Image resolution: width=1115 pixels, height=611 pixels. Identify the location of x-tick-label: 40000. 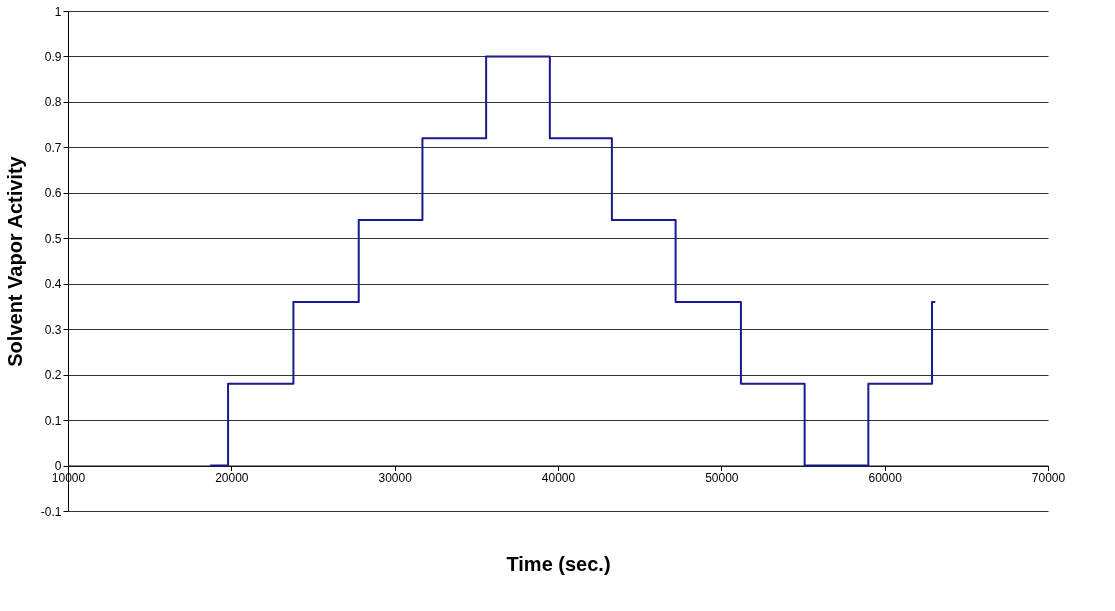
(558, 478).